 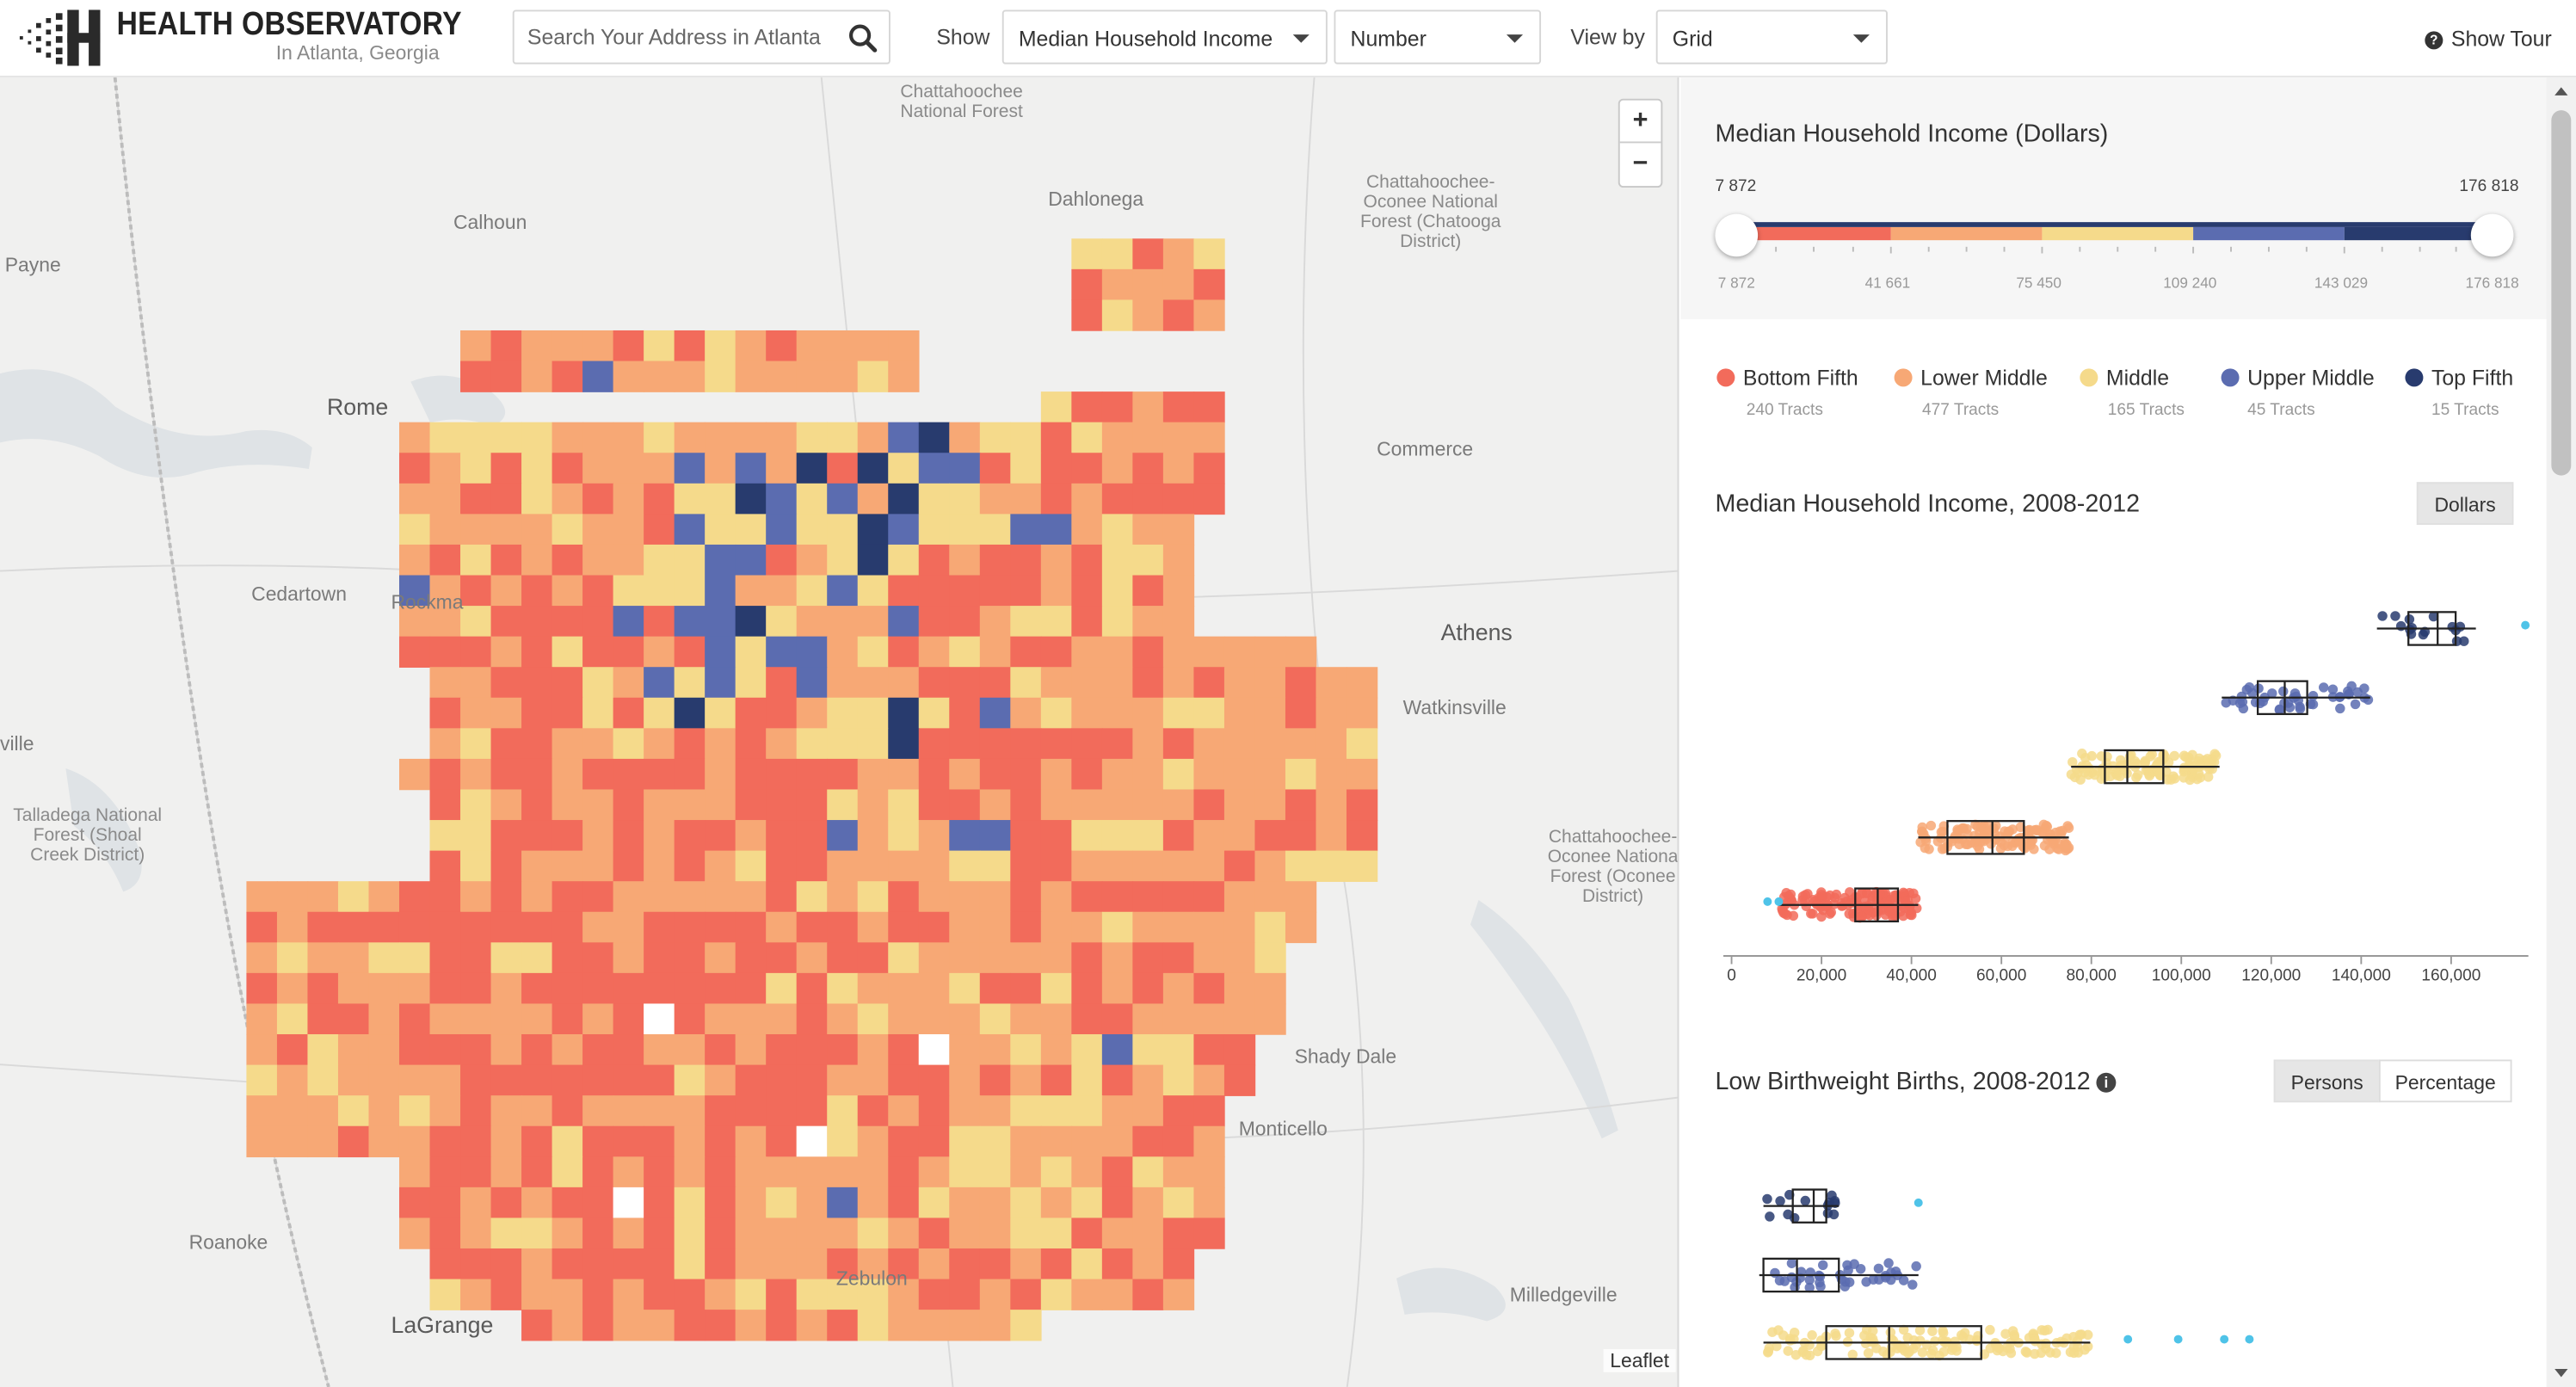 What do you see at coordinates (1842, 1206) in the screenshot?
I see `box-top-fifth` at bounding box center [1842, 1206].